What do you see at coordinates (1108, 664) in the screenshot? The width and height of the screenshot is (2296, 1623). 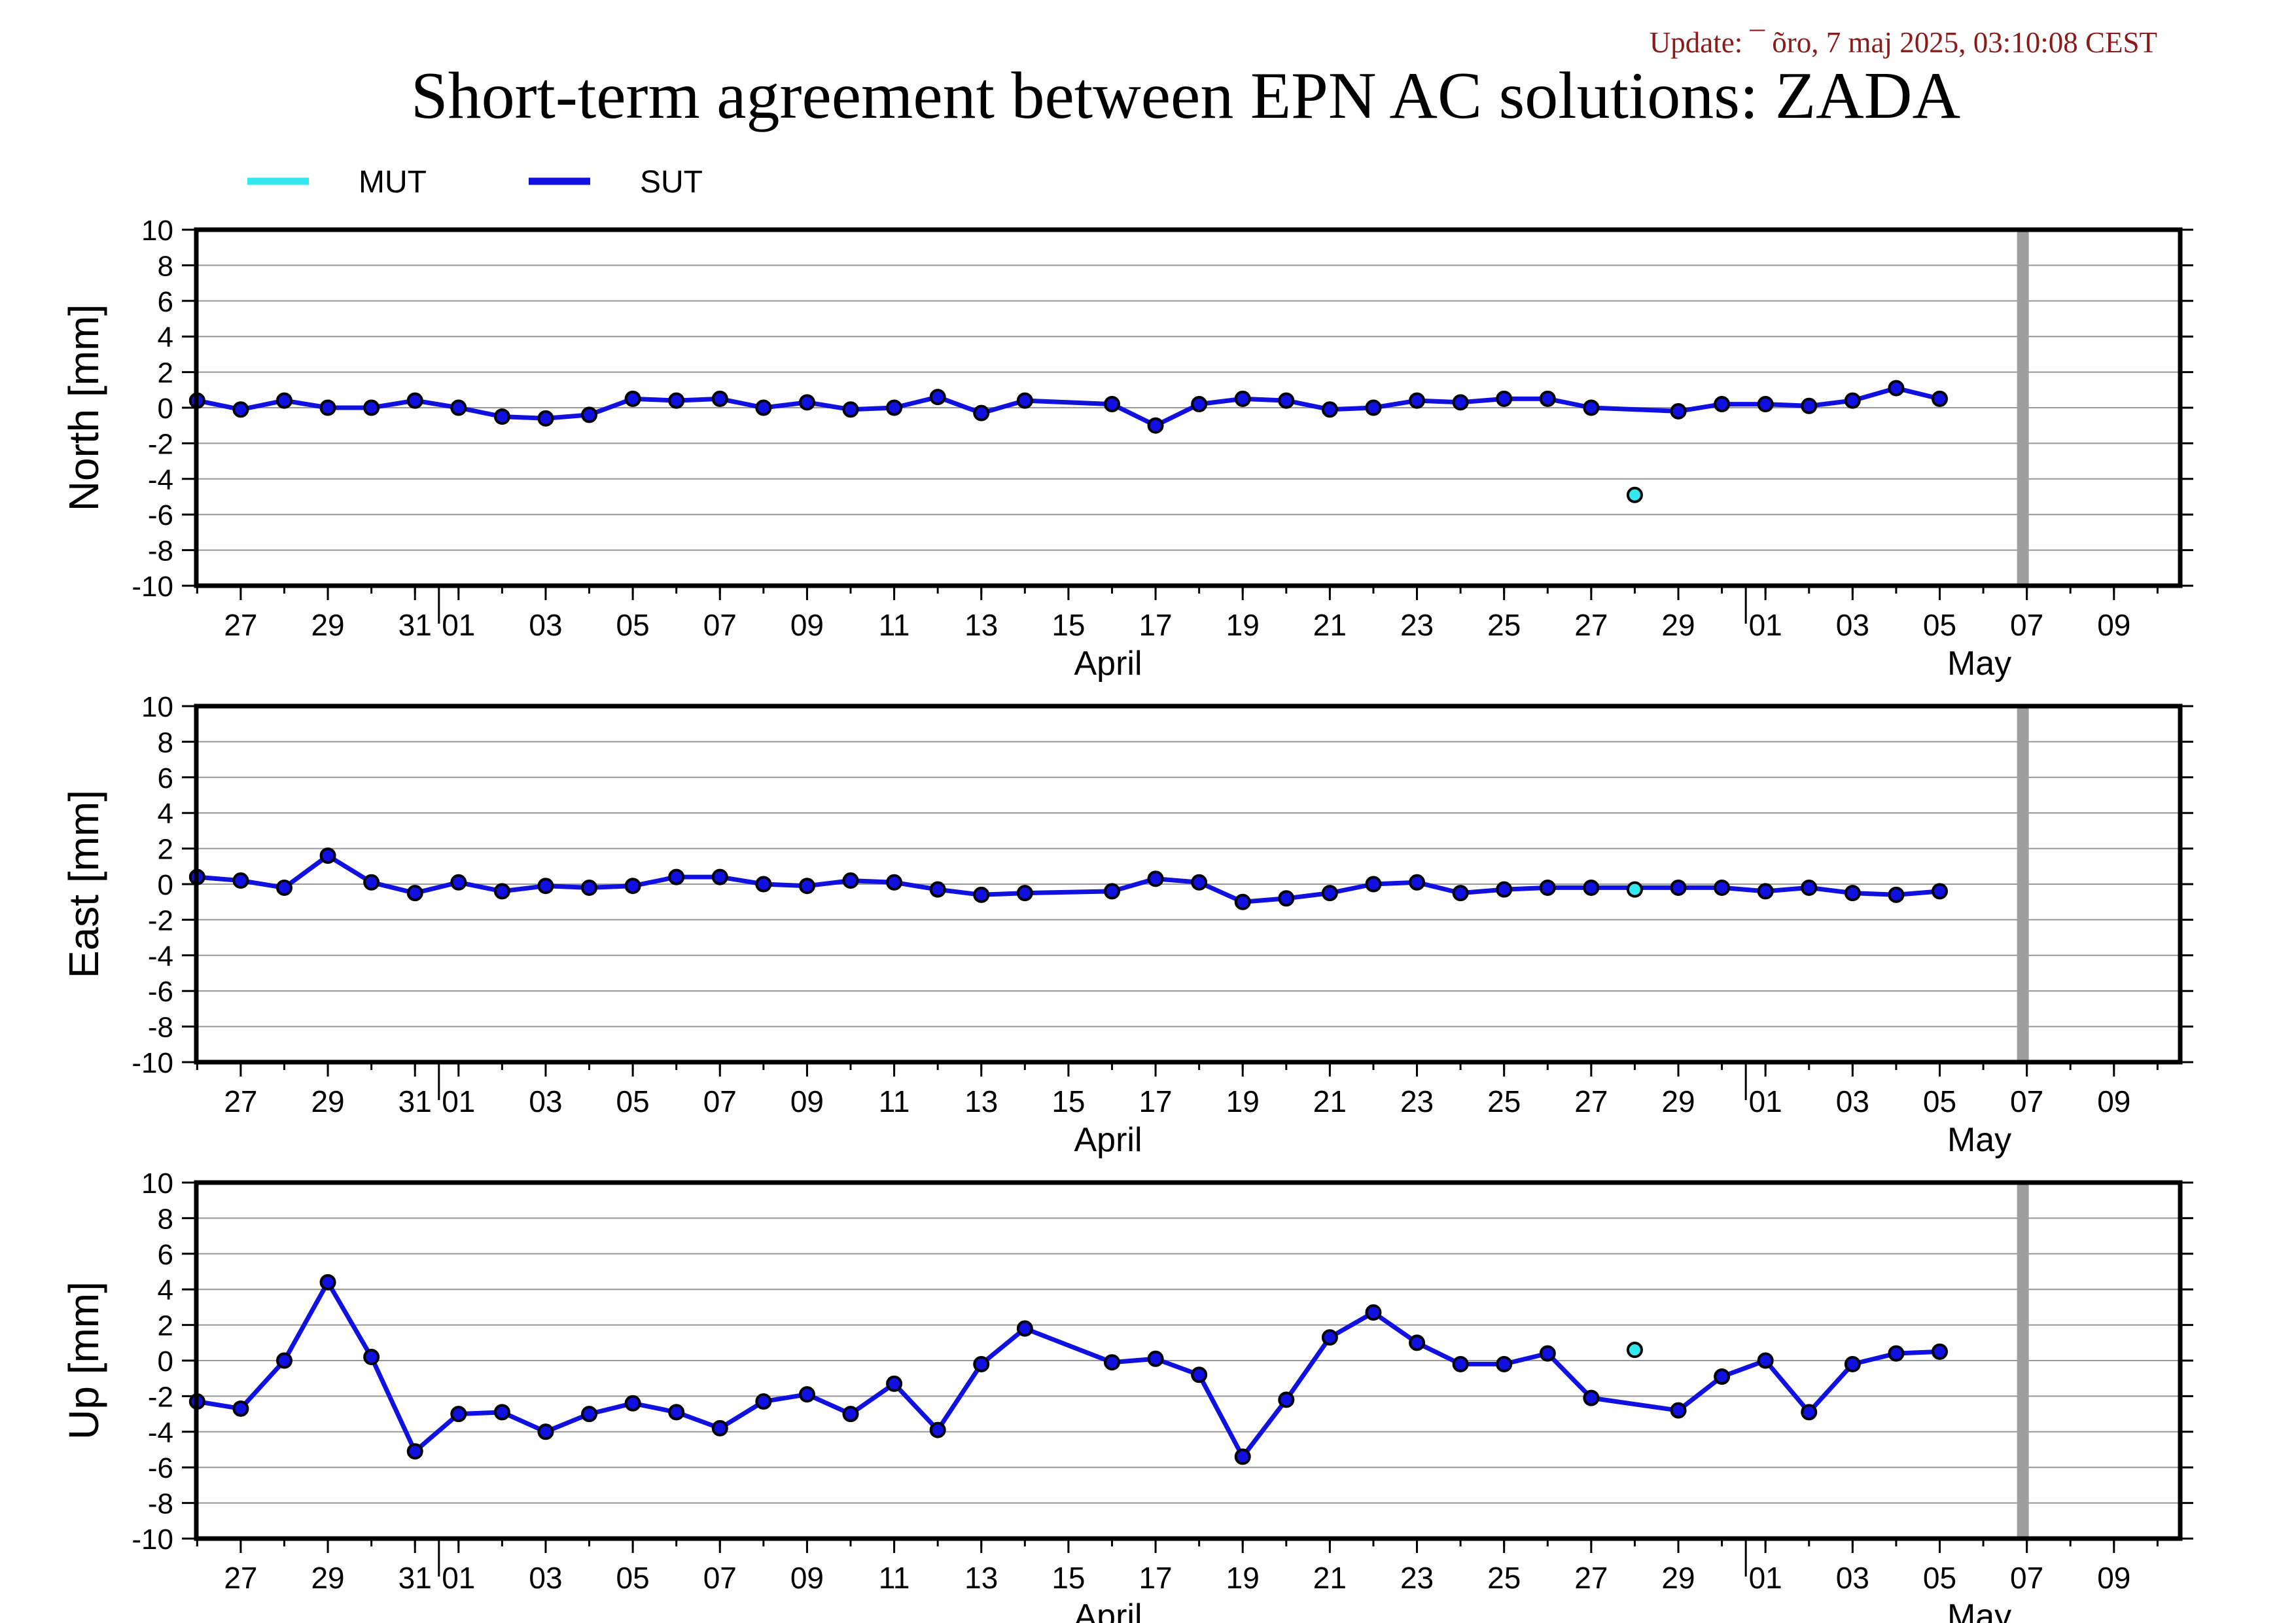 I see `month-label: April` at bounding box center [1108, 664].